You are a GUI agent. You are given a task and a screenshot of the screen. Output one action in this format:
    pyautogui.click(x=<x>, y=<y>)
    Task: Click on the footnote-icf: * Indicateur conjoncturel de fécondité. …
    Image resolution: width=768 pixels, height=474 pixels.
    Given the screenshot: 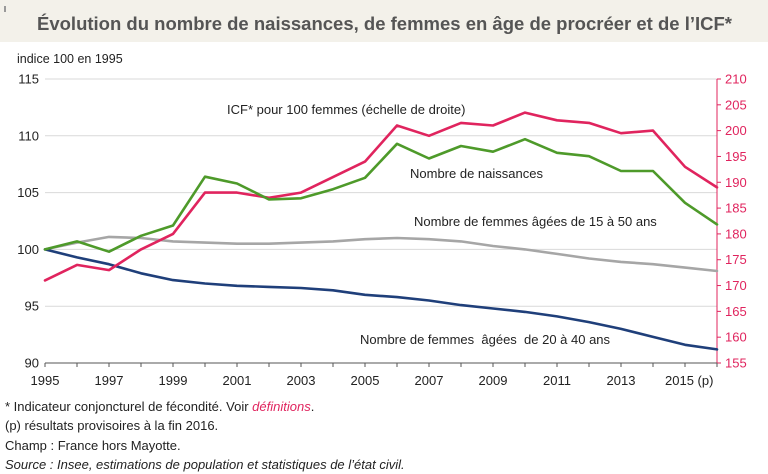 What is the action you would take?
    pyautogui.click(x=375, y=406)
    